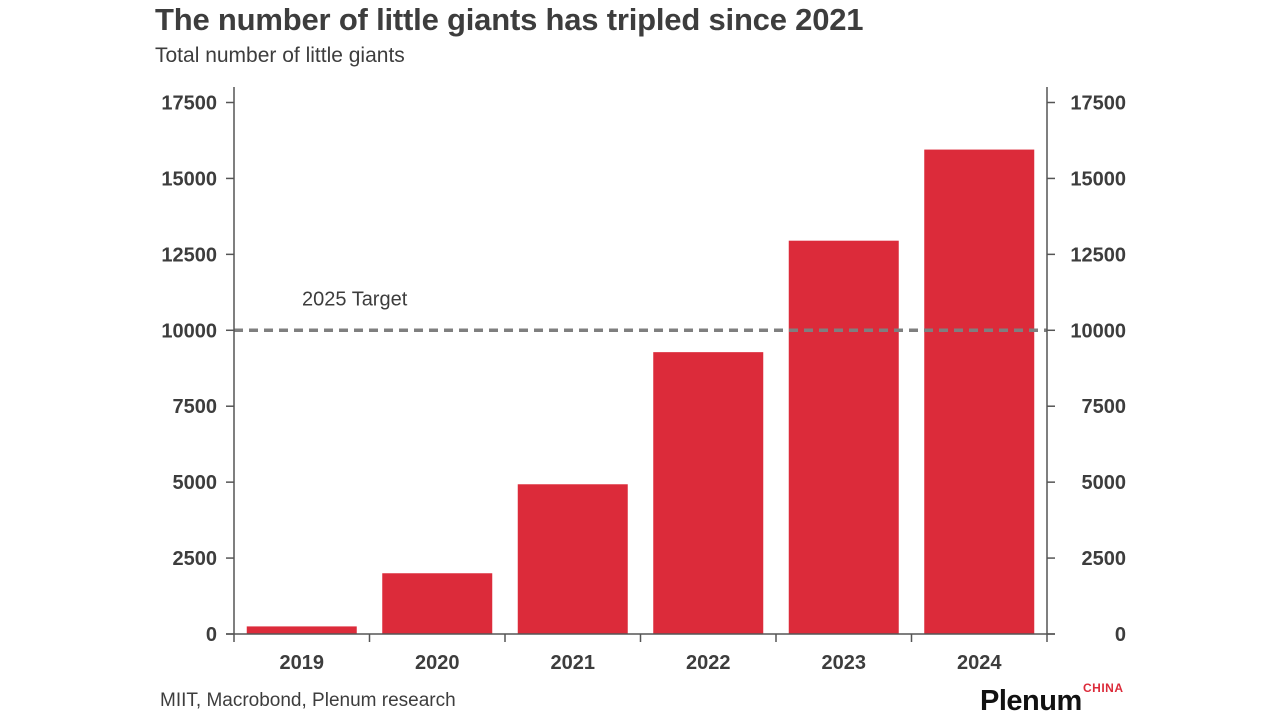  I want to click on x-tick-label: 2019, so click(302, 663).